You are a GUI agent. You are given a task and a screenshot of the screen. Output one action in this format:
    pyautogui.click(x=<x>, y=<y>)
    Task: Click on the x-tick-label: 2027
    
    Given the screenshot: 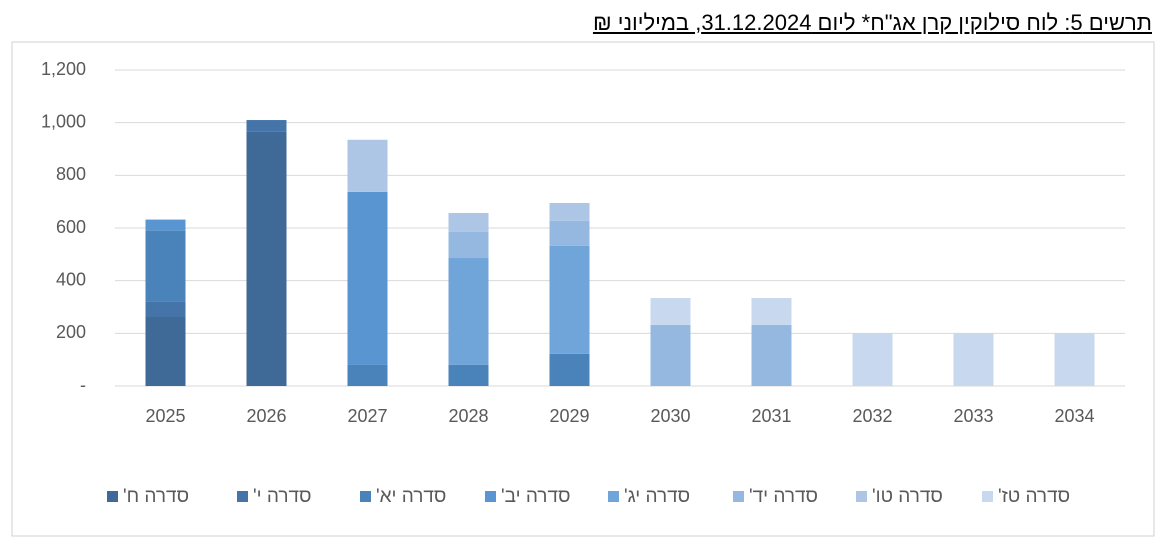 What is the action you would take?
    pyautogui.click(x=367, y=416)
    